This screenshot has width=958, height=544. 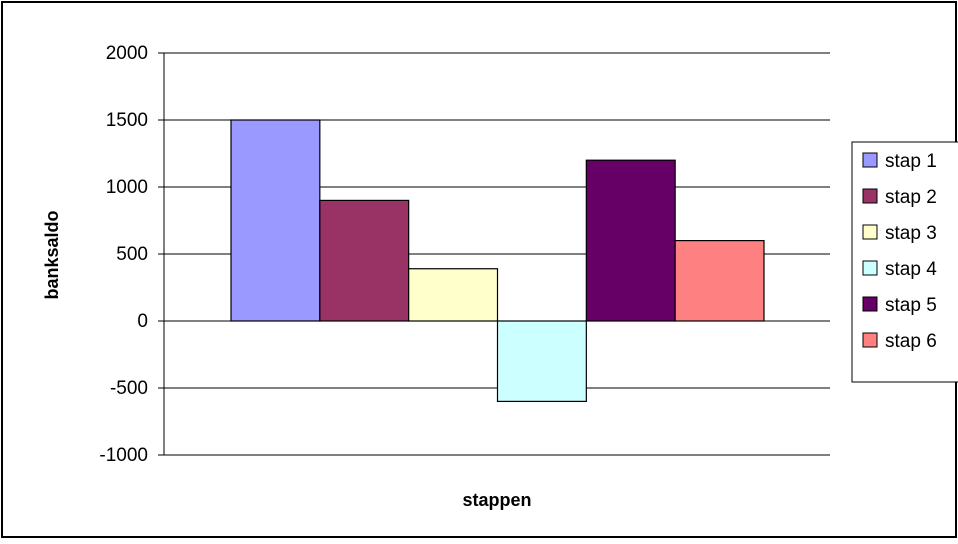 What do you see at coordinates (142, 321) in the screenshot?
I see `y-tick-label: 0` at bounding box center [142, 321].